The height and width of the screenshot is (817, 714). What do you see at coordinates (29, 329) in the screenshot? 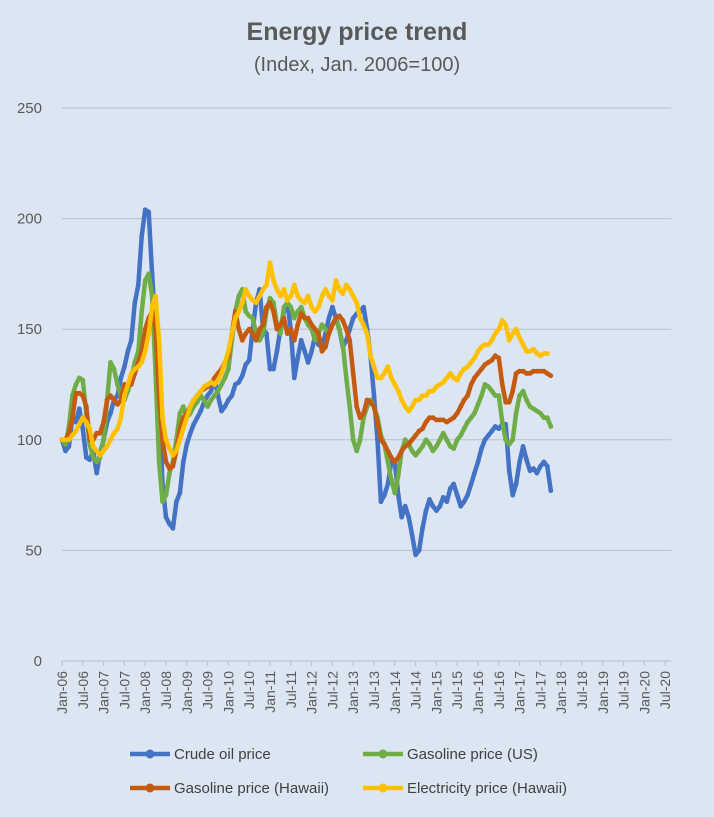
I see `y-tick-label: 150` at bounding box center [29, 329].